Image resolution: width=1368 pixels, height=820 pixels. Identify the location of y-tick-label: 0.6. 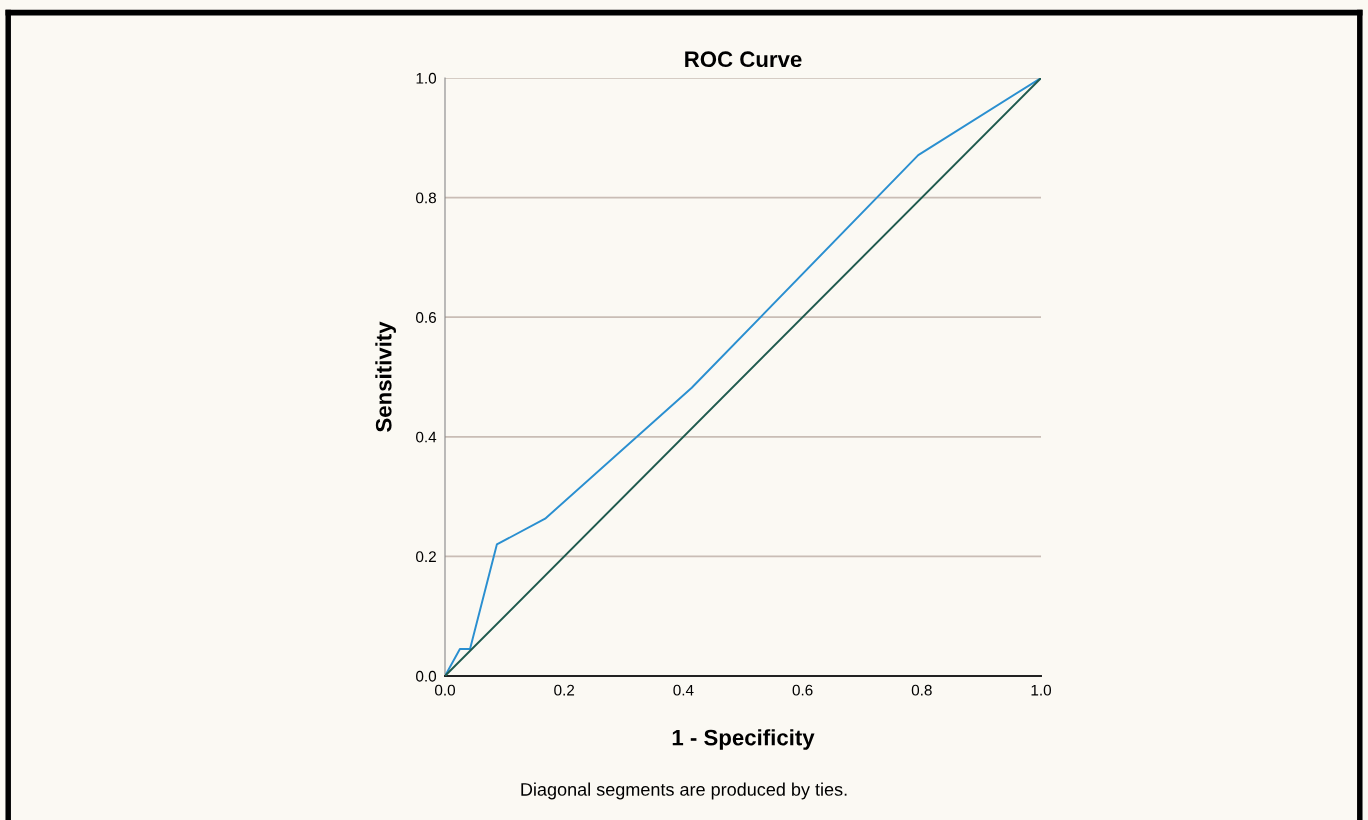
(426, 317).